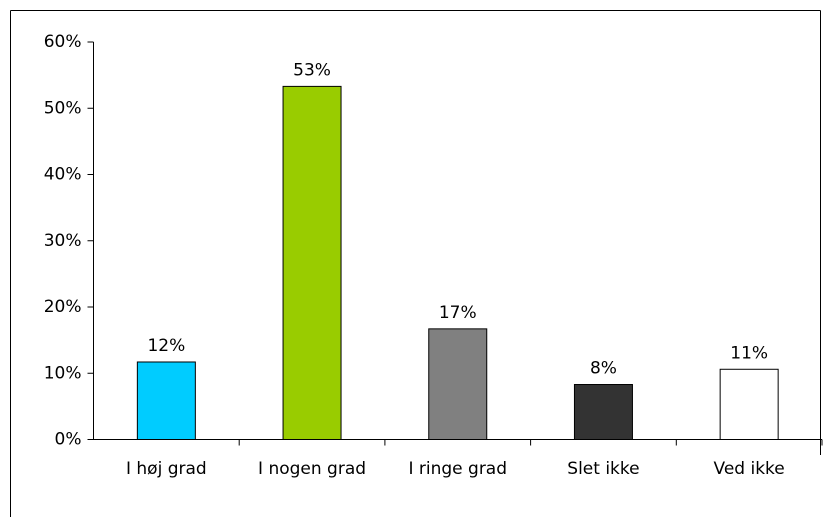  What do you see at coordinates (603, 468) in the screenshot?
I see `x-tick-label: Slet ikke` at bounding box center [603, 468].